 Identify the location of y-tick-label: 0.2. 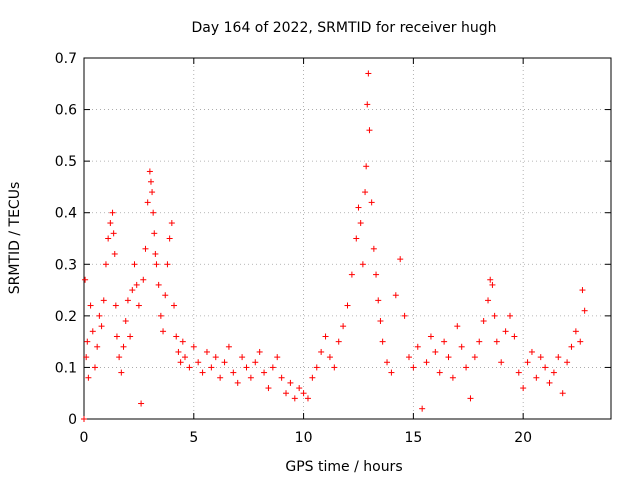
(66, 317).